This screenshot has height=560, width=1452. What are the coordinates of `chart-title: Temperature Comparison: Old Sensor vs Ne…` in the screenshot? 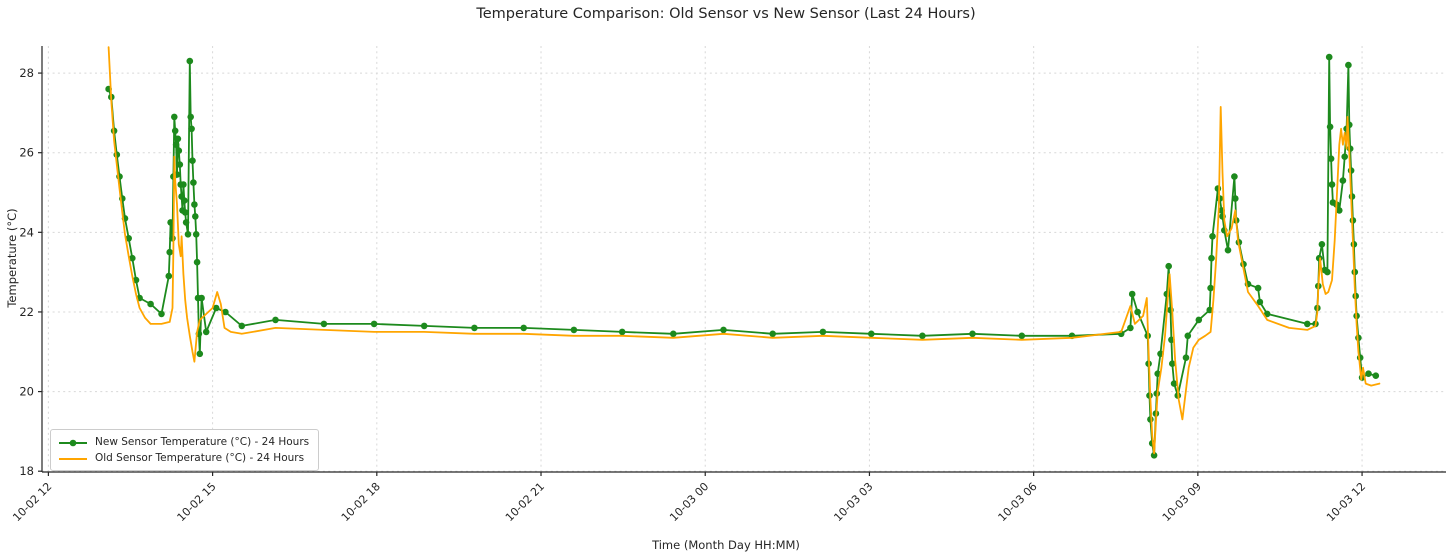 It's located at (726, 14).